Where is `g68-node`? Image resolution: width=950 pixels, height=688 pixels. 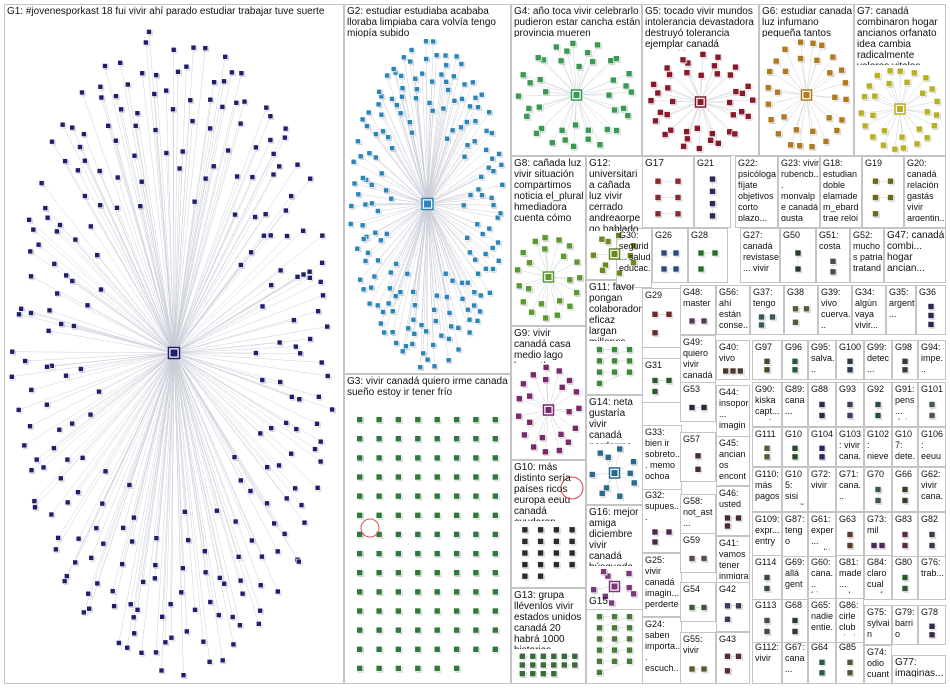 g68-node is located at coordinates (795, 620).